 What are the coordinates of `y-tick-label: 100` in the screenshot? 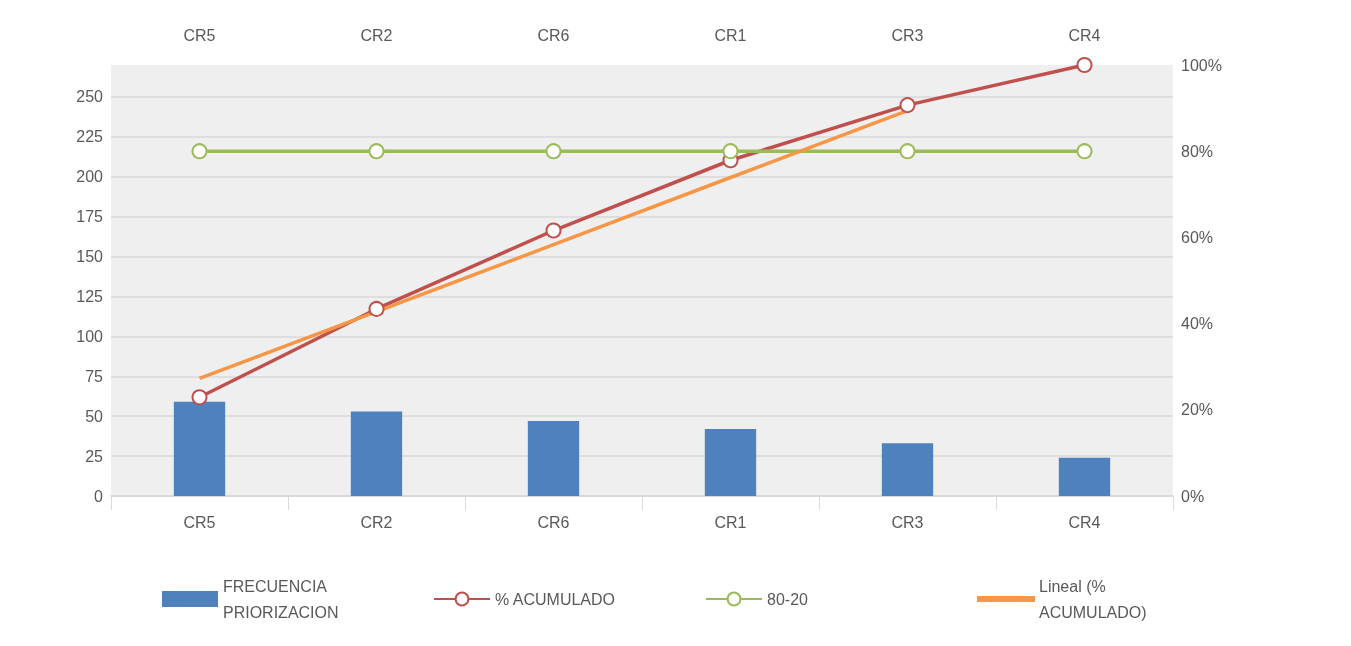 It's located at (90, 336).